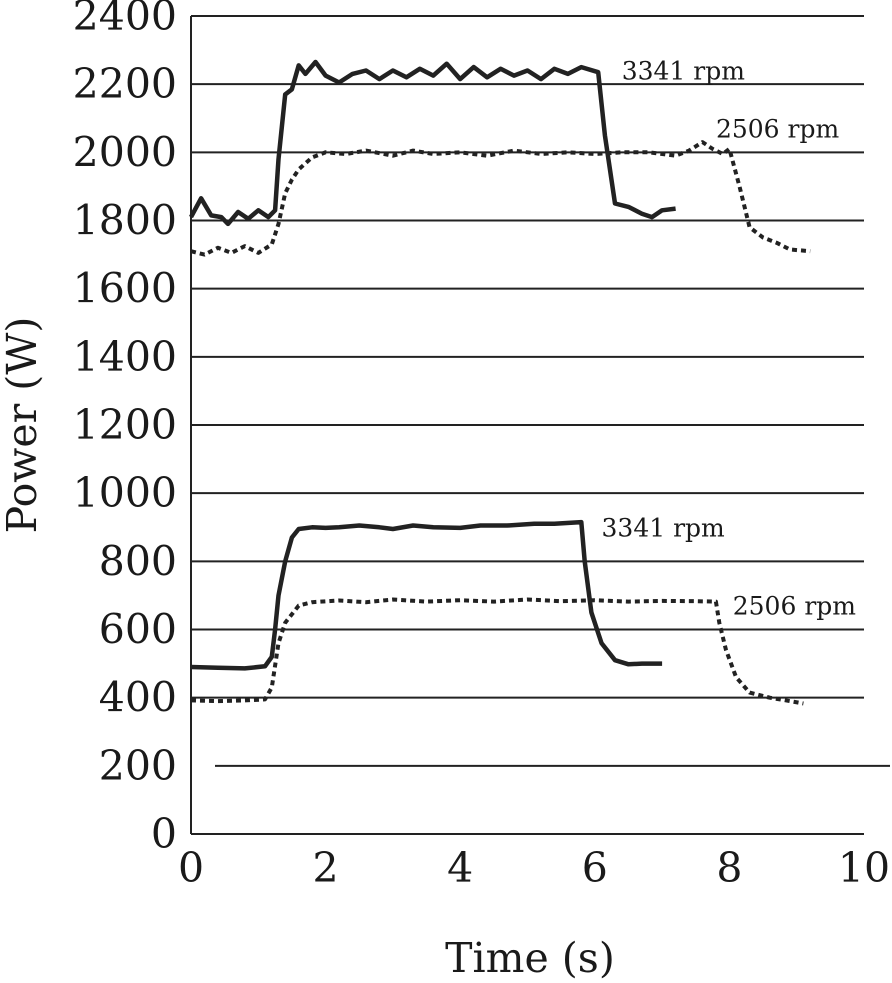  Describe the element at coordinates (138, 630) in the screenshot. I see `y-tick-label: 600` at that location.